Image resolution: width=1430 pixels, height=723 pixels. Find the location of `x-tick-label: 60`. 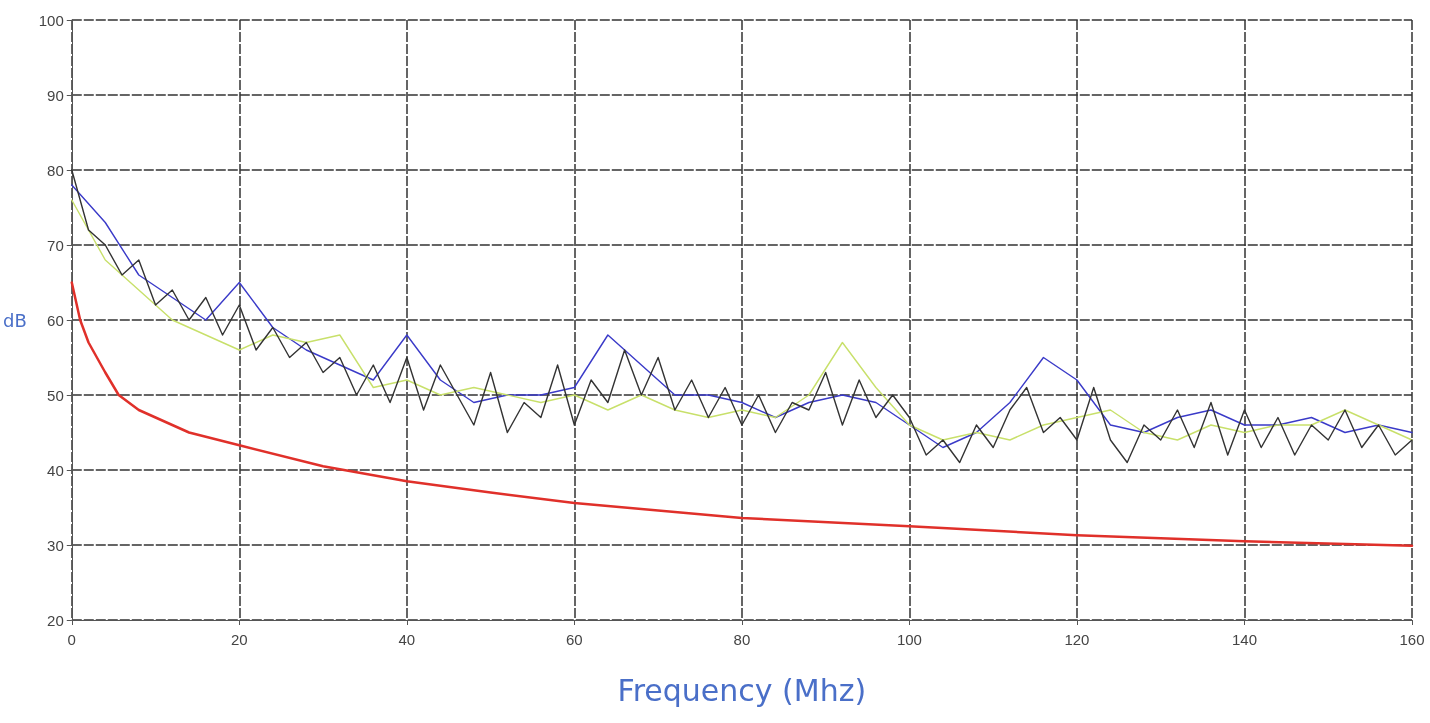

x-tick-label: 60 is located at coordinates (574, 639).